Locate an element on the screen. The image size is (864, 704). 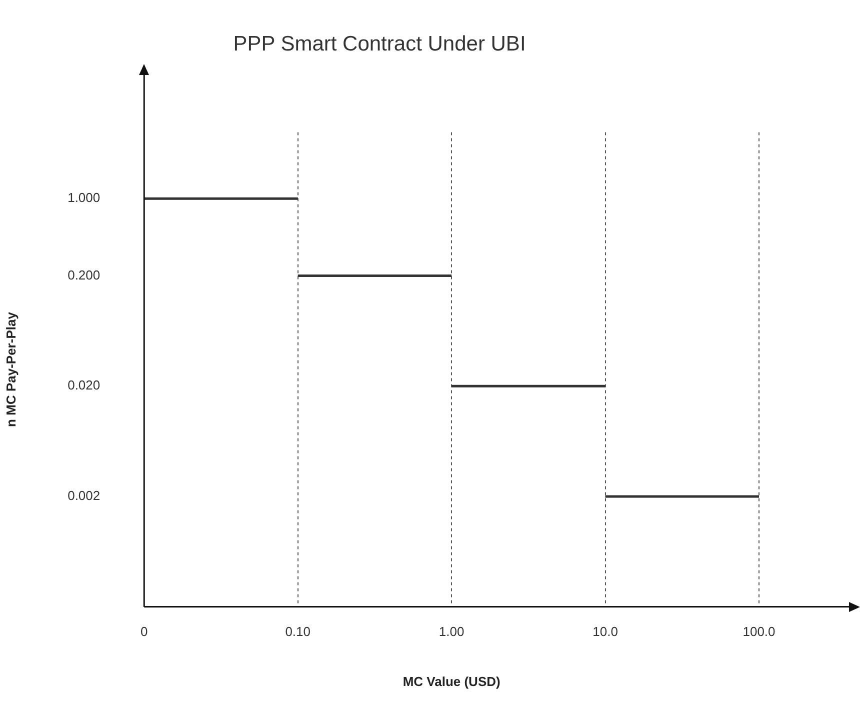
x-tick-label: 10.0 is located at coordinates (605, 632).